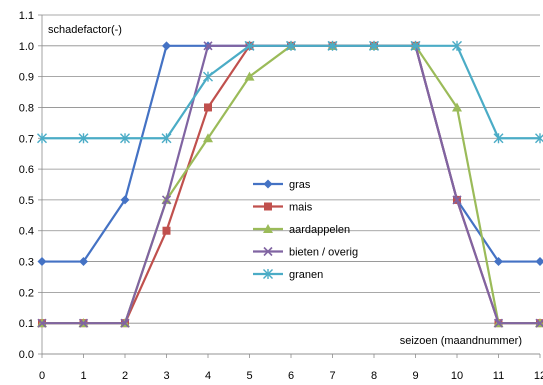 Image resolution: width=543 pixels, height=385 pixels. I want to click on legend-label: gras, so click(300, 185).